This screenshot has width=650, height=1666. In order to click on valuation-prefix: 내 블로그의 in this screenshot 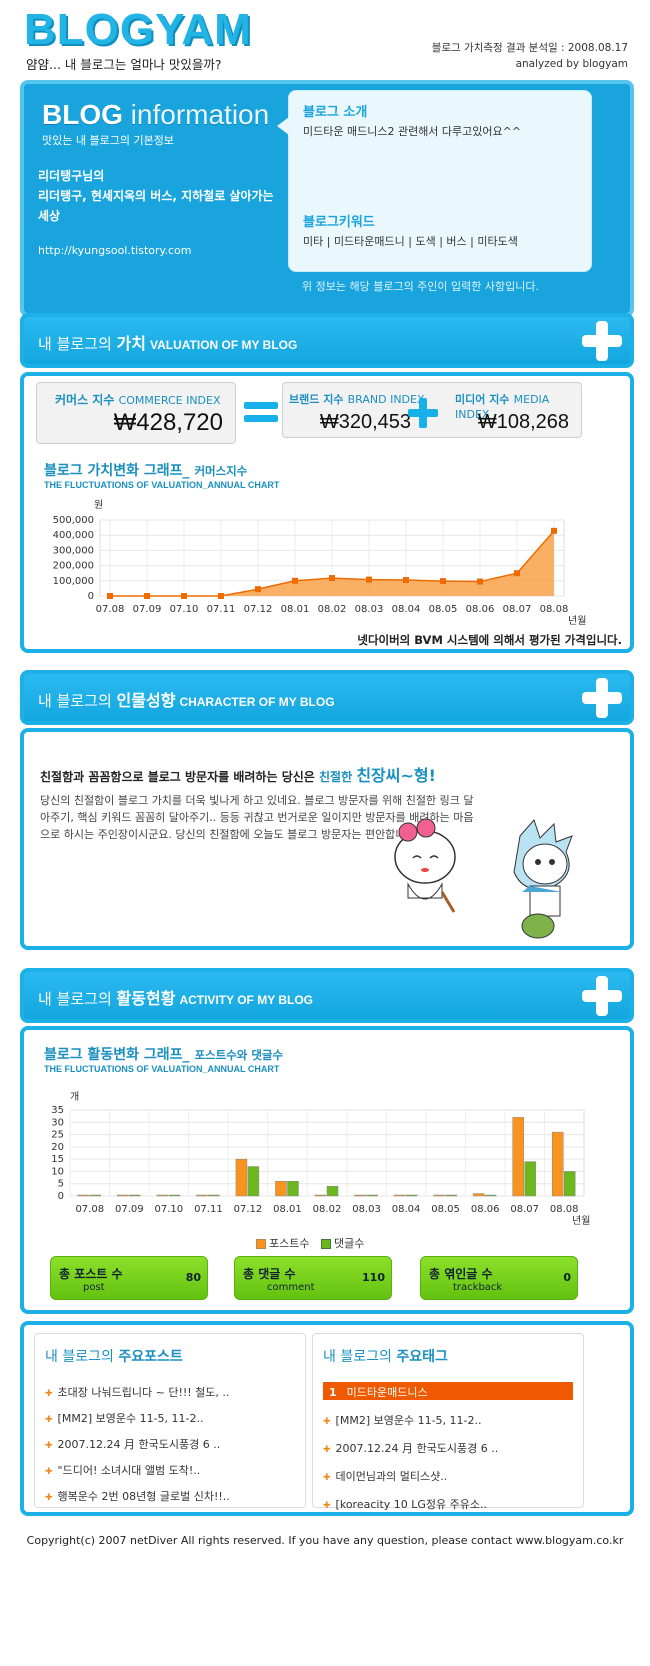, I will do `click(77, 344)`.